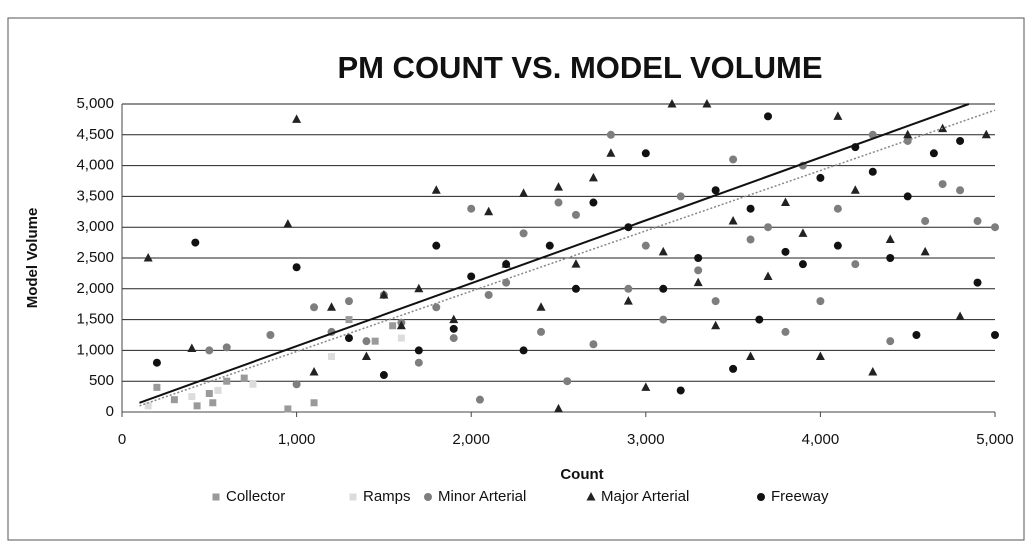 Image resolution: width=1033 pixels, height=544 pixels. What do you see at coordinates (122, 439) in the screenshot?
I see `x-tick-label: 0` at bounding box center [122, 439].